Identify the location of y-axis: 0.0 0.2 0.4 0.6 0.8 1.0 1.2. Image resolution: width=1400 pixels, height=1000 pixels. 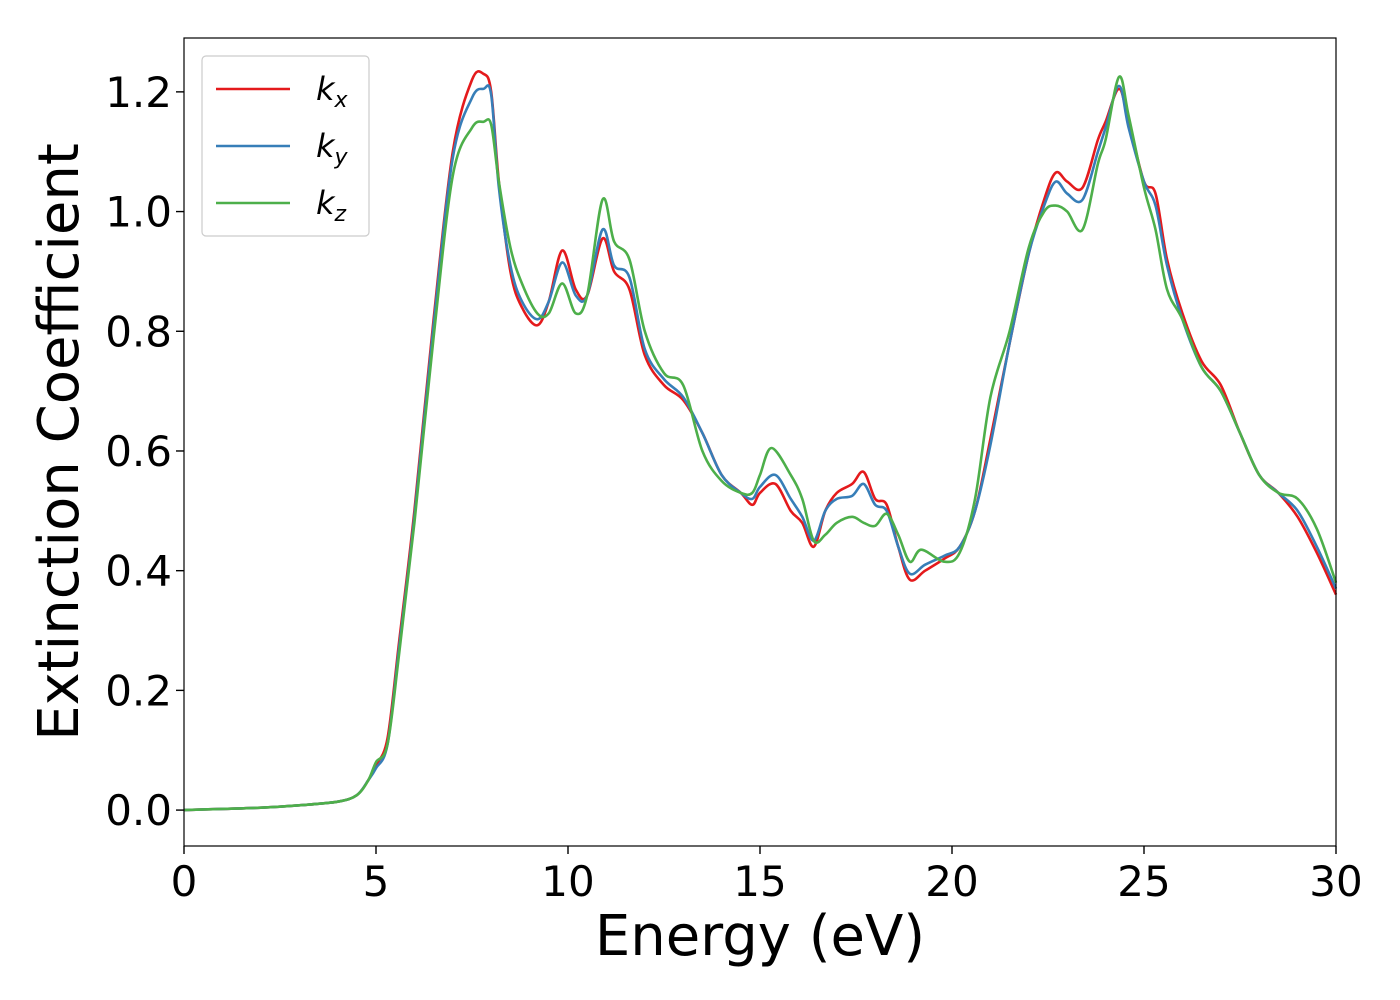
(144, 451).